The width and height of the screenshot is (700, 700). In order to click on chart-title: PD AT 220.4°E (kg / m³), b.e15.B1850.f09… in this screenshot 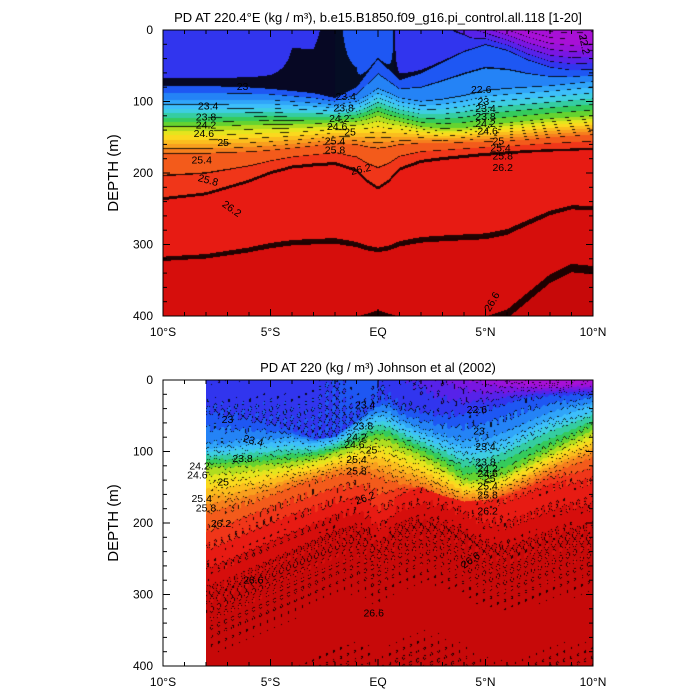, I will do `click(378, 17)`.